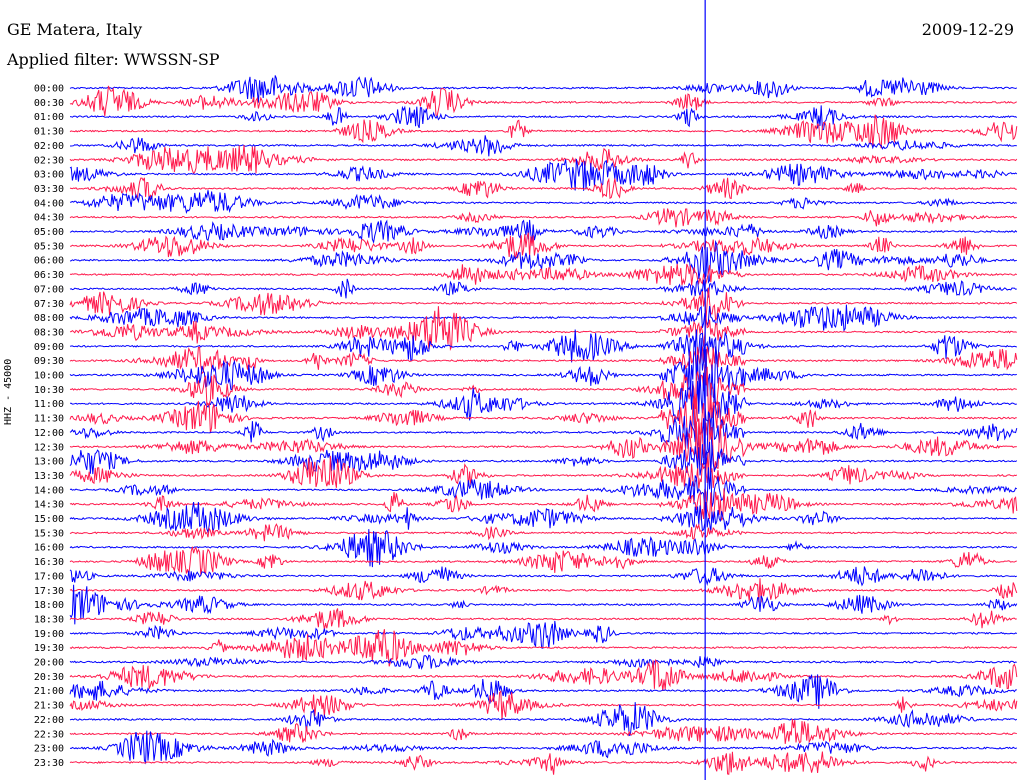 The height and width of the screenshot is (780, 1024). I want to click on row-time-label: 14:00, so click(49, 490).